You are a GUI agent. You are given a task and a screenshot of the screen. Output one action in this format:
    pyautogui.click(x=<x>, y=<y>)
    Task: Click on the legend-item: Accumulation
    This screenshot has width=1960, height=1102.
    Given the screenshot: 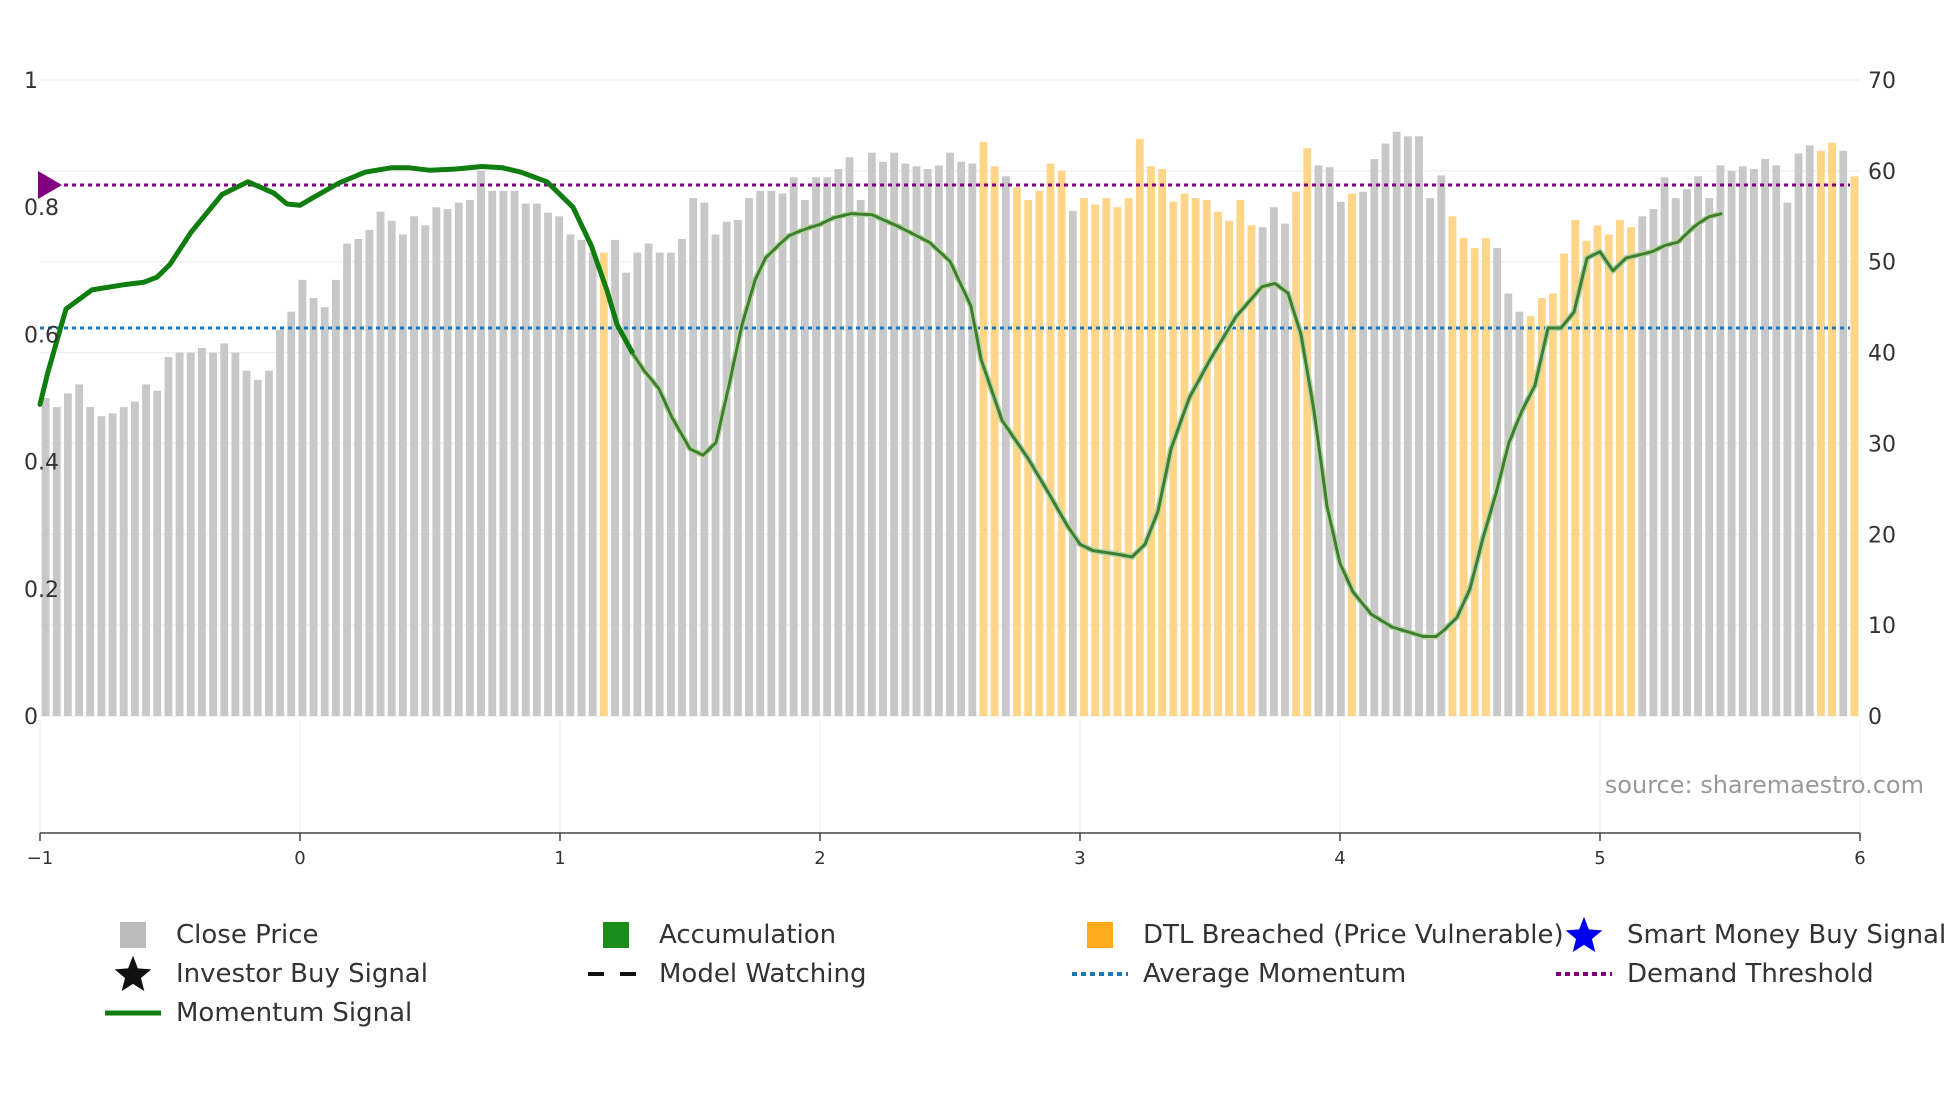 What is the action you would take?
    pyautogui.click(x=709, y=935)
    